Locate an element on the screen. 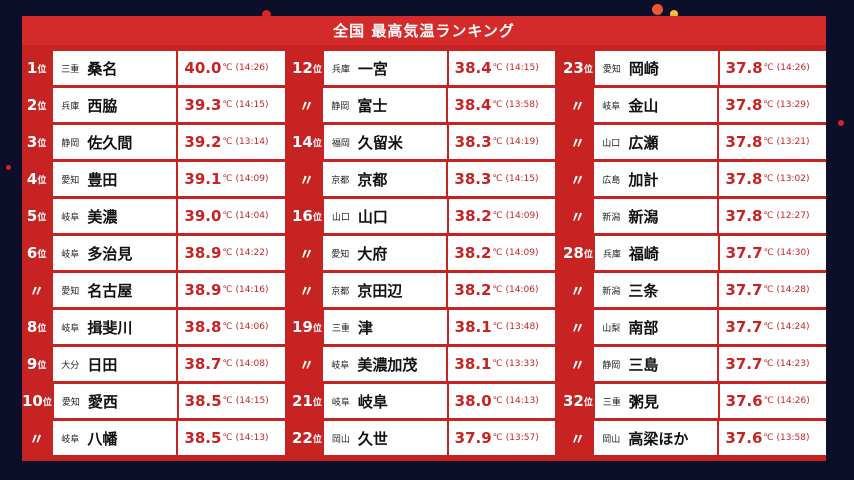 Image resolution: width=854 pixels, height=480 pixels. ranking-row: 12 位兵庫 一宮 38.4 ℃ (14:15) is located at coordinates (423, 68).